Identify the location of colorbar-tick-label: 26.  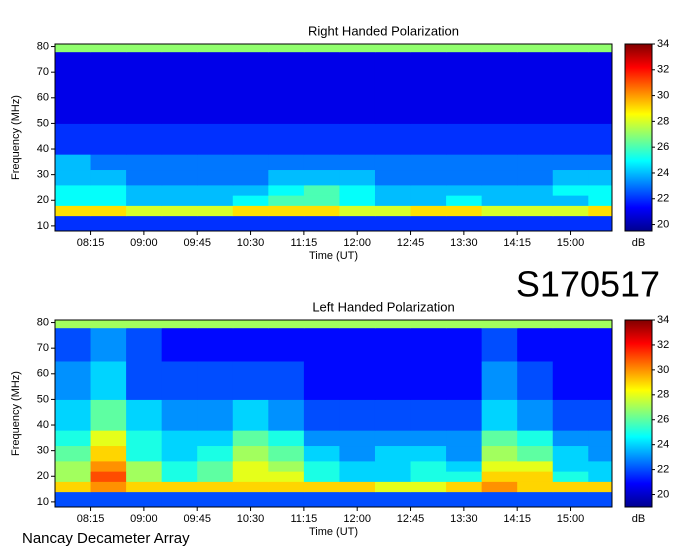
(663, 147).